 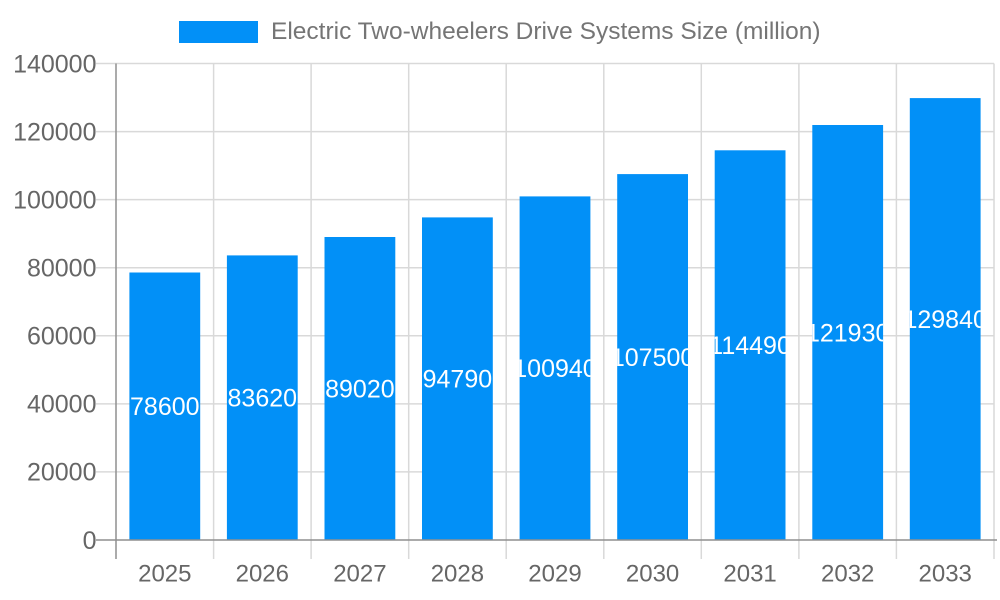 What do you see at coordinates (458, 379) in the screenshot?
I see `svg-text: 94790` at bounding box center [458, 379].